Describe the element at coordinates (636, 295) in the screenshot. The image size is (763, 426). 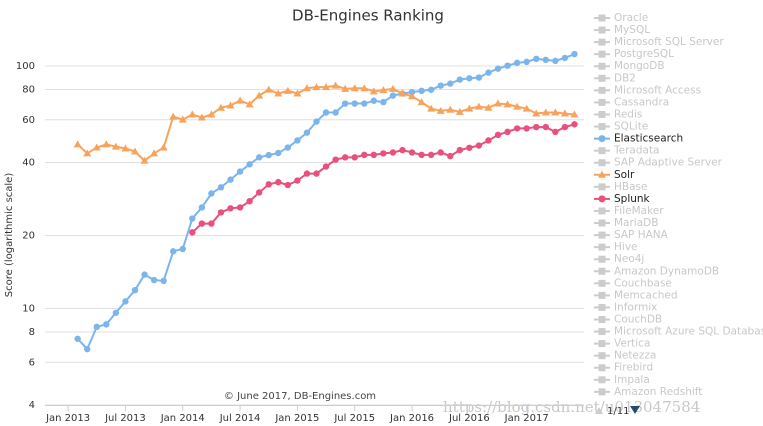
I see `legend-item: Memcached` at that location.